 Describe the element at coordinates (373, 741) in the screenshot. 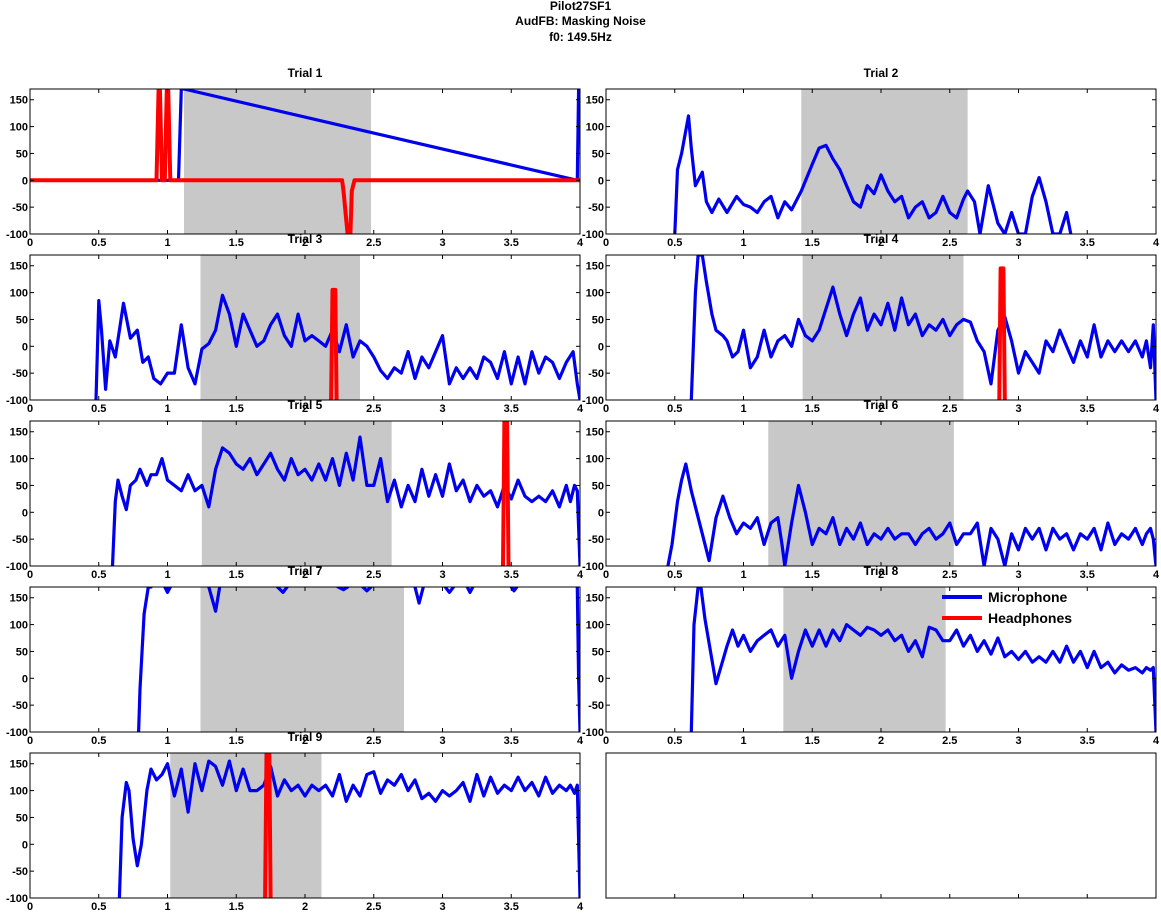

I see `trial-7-xtick-label: 2.5` at that location.